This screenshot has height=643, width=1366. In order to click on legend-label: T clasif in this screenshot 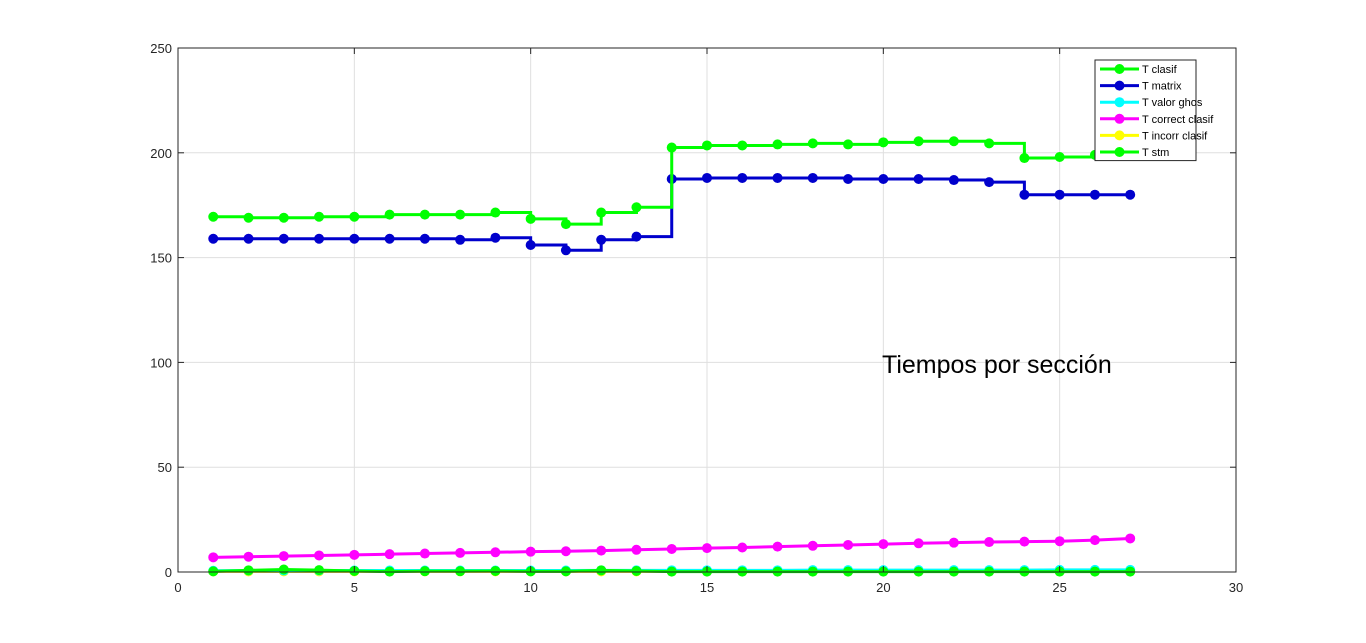, I will do `click(1160, 70)`.